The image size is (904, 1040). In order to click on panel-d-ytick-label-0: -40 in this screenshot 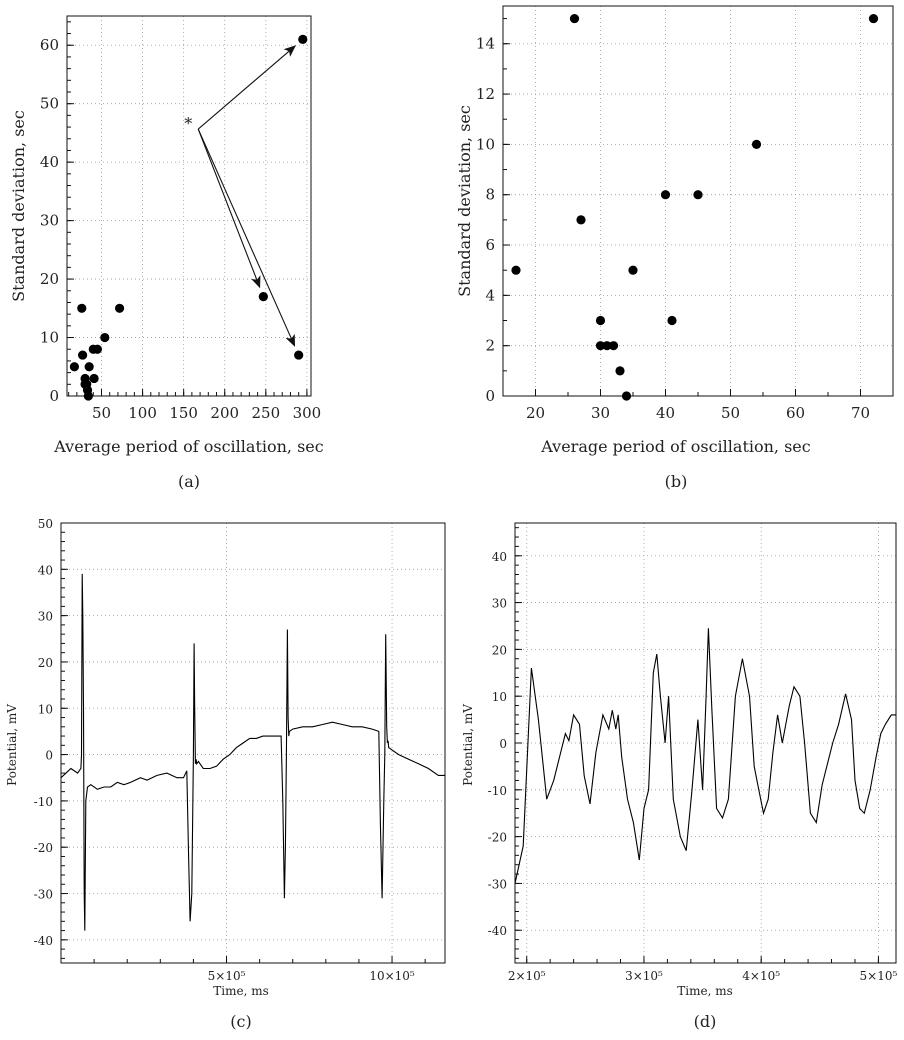, I will do `click(497, 931)`.